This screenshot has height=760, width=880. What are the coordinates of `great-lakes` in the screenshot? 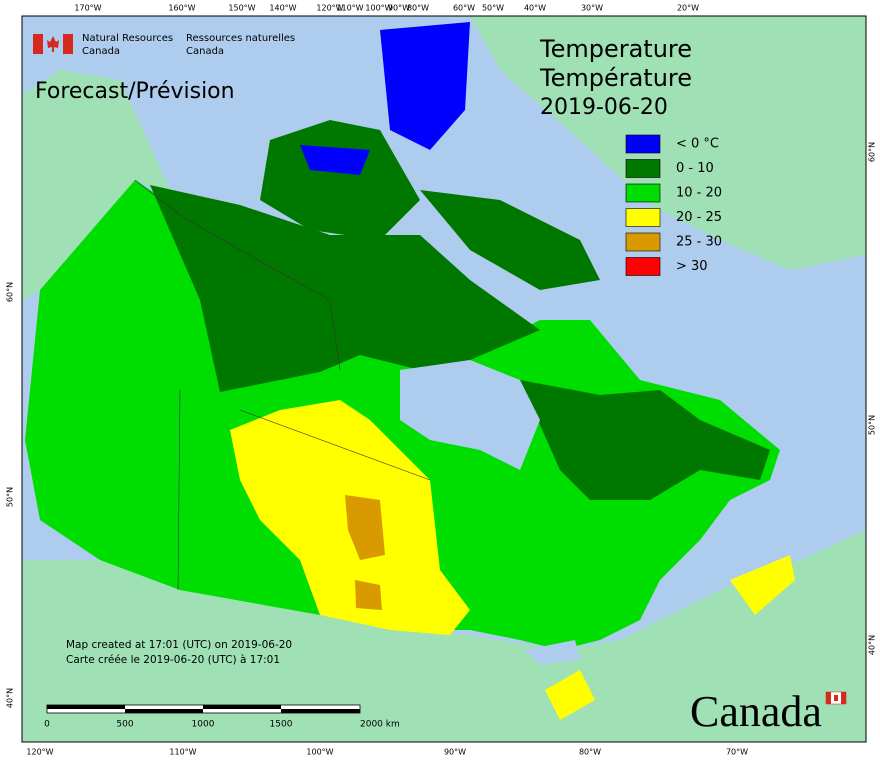 It's located at (552, 652).